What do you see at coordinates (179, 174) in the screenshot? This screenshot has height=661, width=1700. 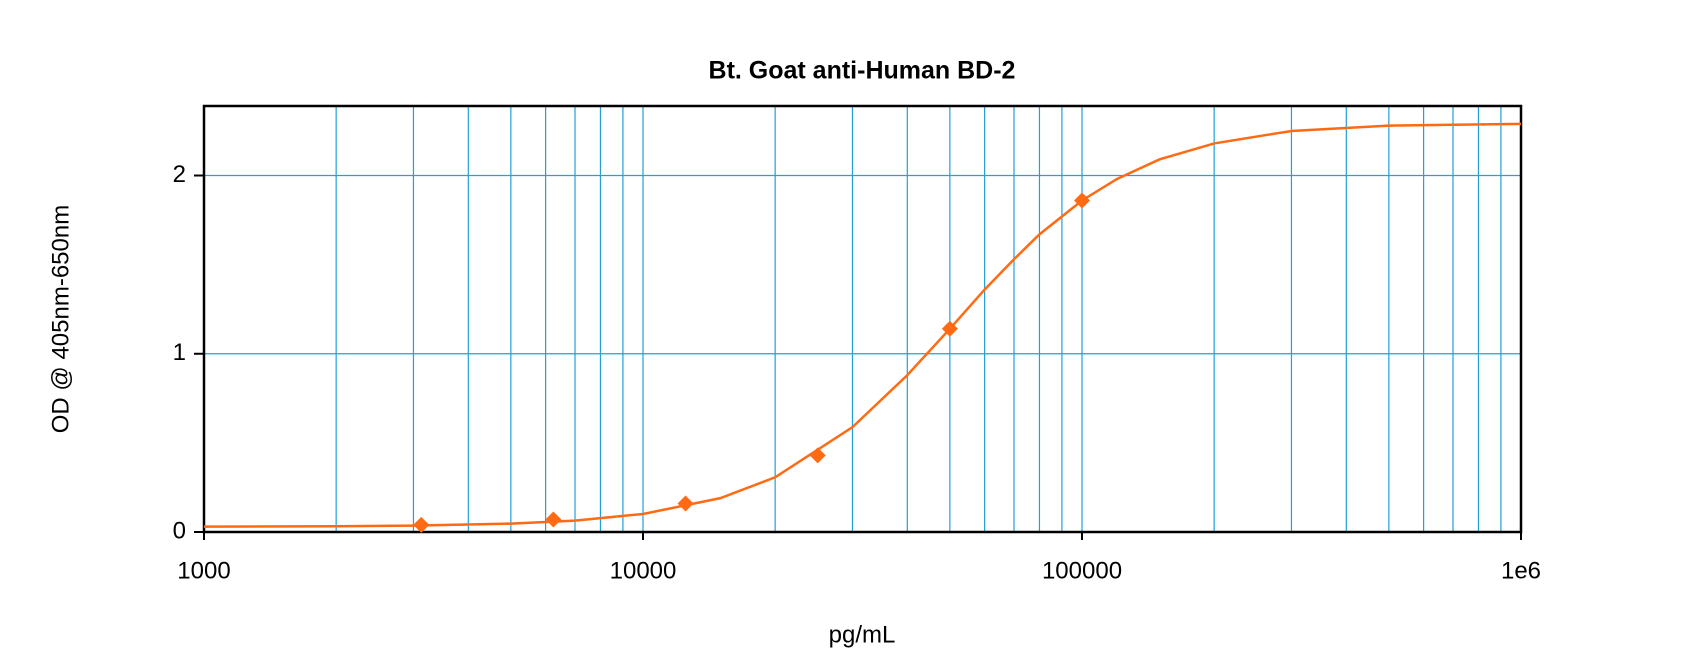 I see `y-tick-label: 2` at bounding box center [179, 174].